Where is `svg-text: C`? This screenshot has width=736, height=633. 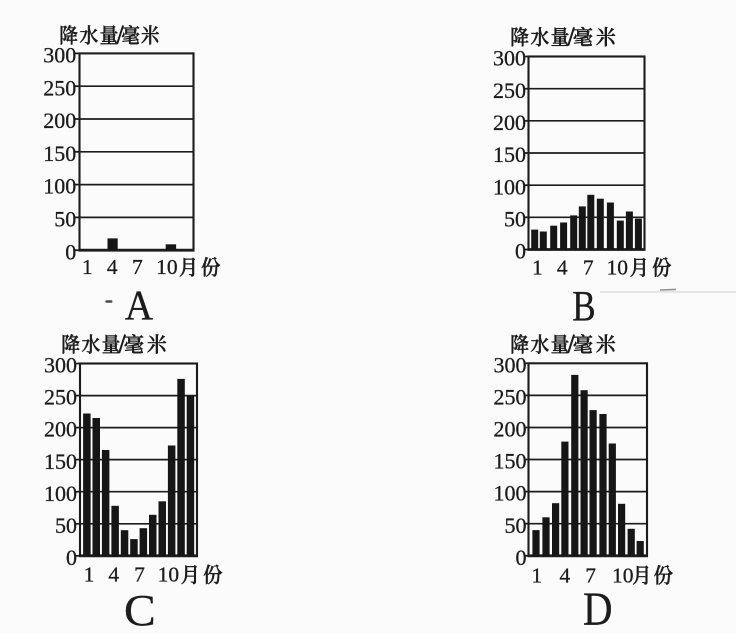
svg-text: C is located at coordinates (140, 609).